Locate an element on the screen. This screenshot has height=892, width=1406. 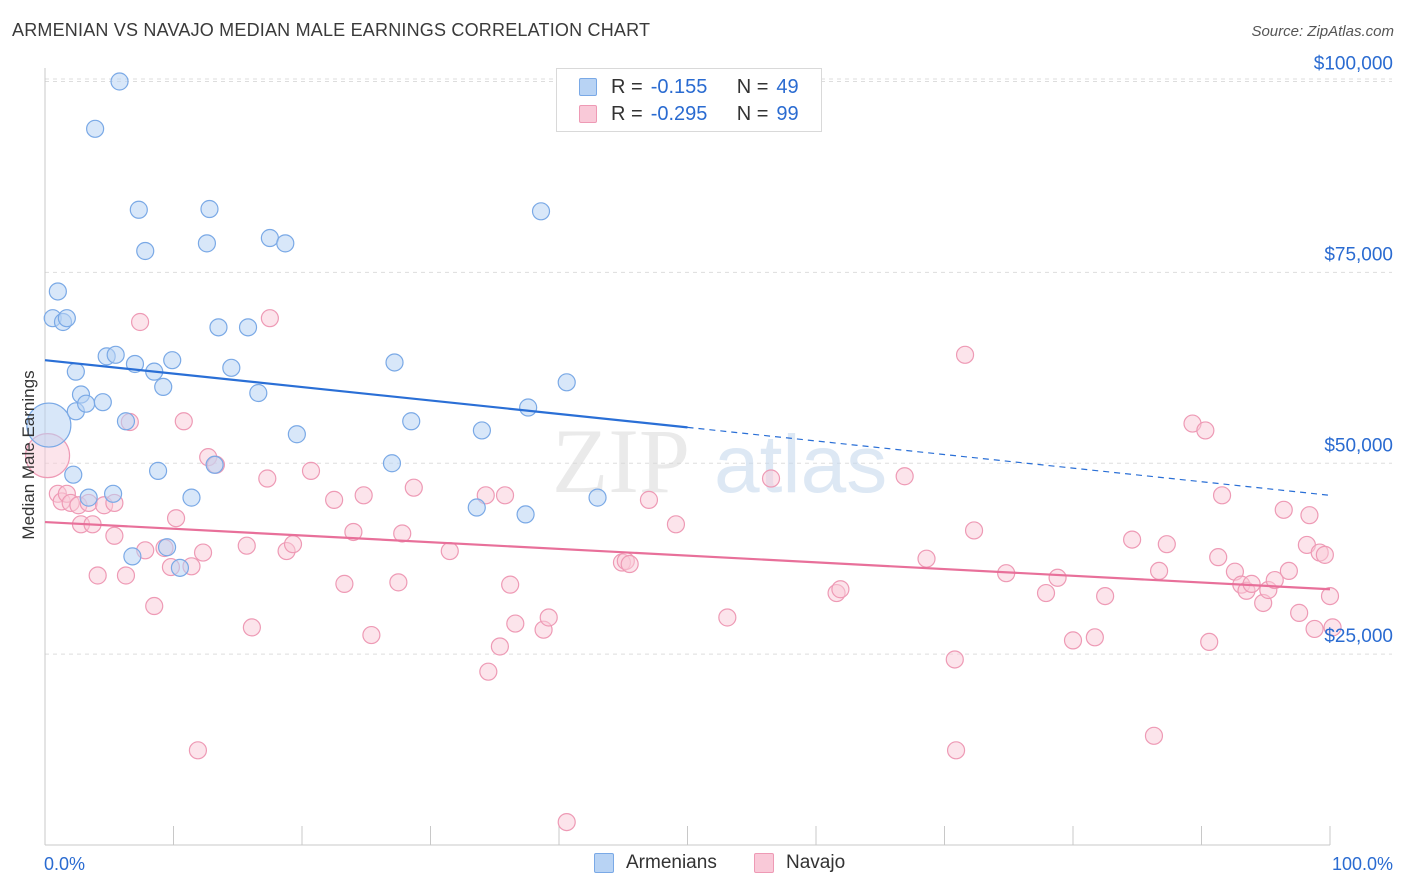
armenian-trend-line is located at coordinates (366, 394).